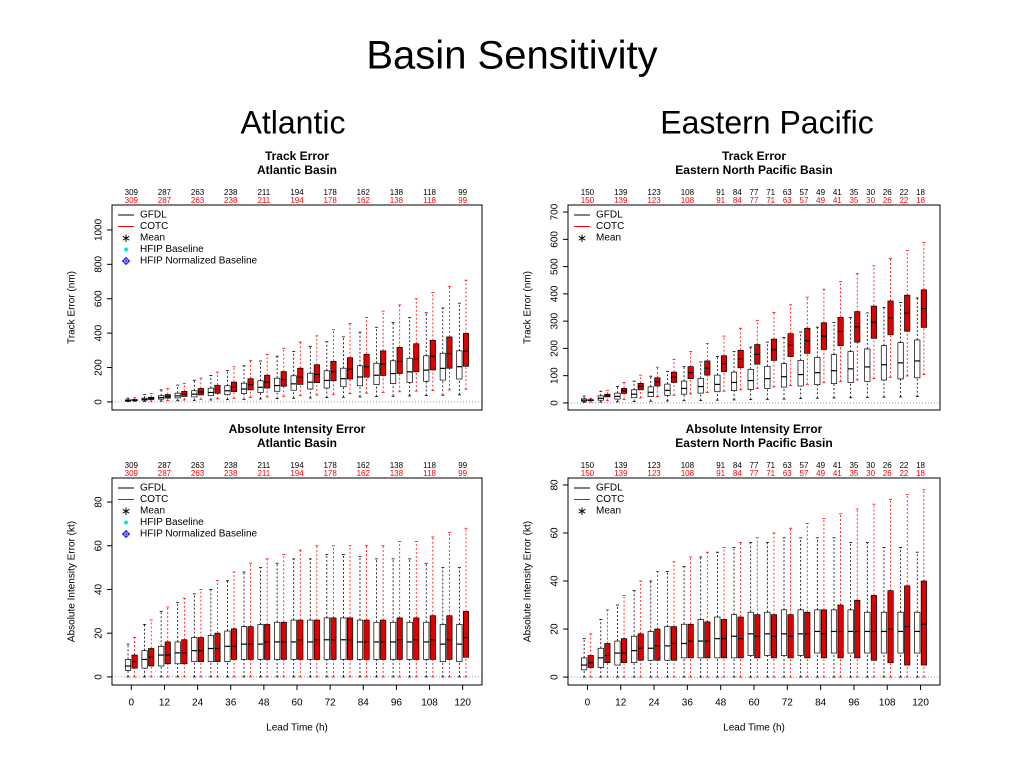 This screenshot has height=768, width=1024. I want to click on y-tick-label: 400, so click(99, 332).